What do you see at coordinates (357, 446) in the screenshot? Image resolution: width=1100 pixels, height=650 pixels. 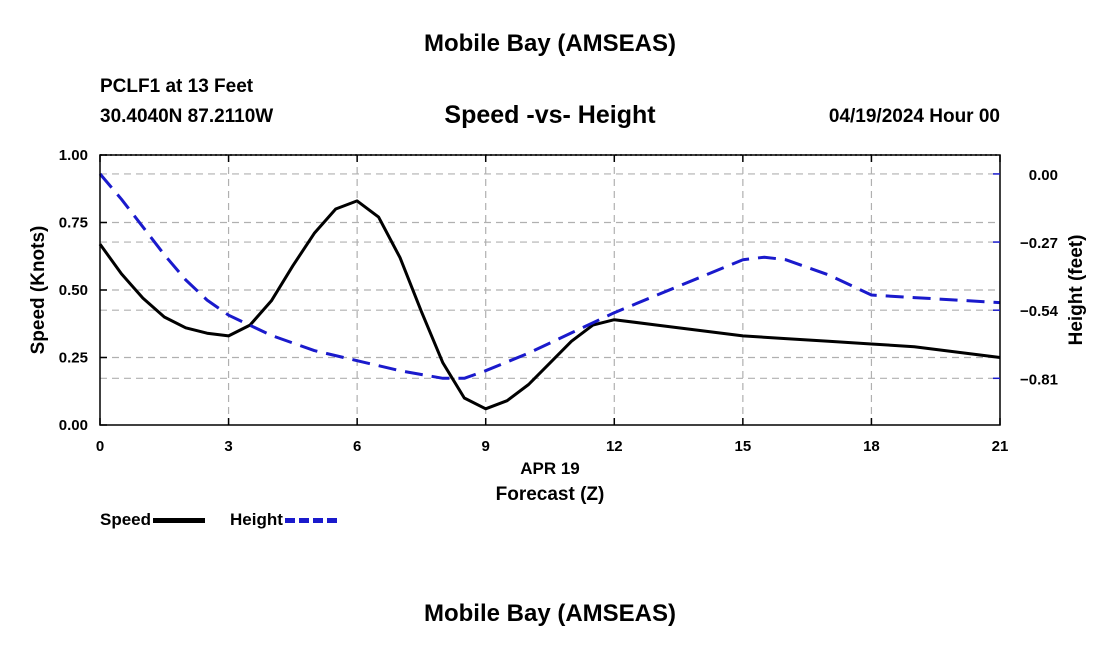 I see `x-tick-label: 6` at bounding box center [357, 446].